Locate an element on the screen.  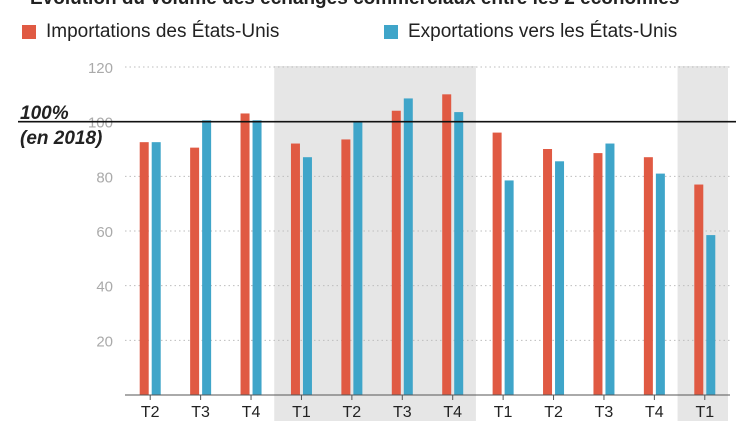
x-tick-label-9: T3 is located at coordinates (604, 412).